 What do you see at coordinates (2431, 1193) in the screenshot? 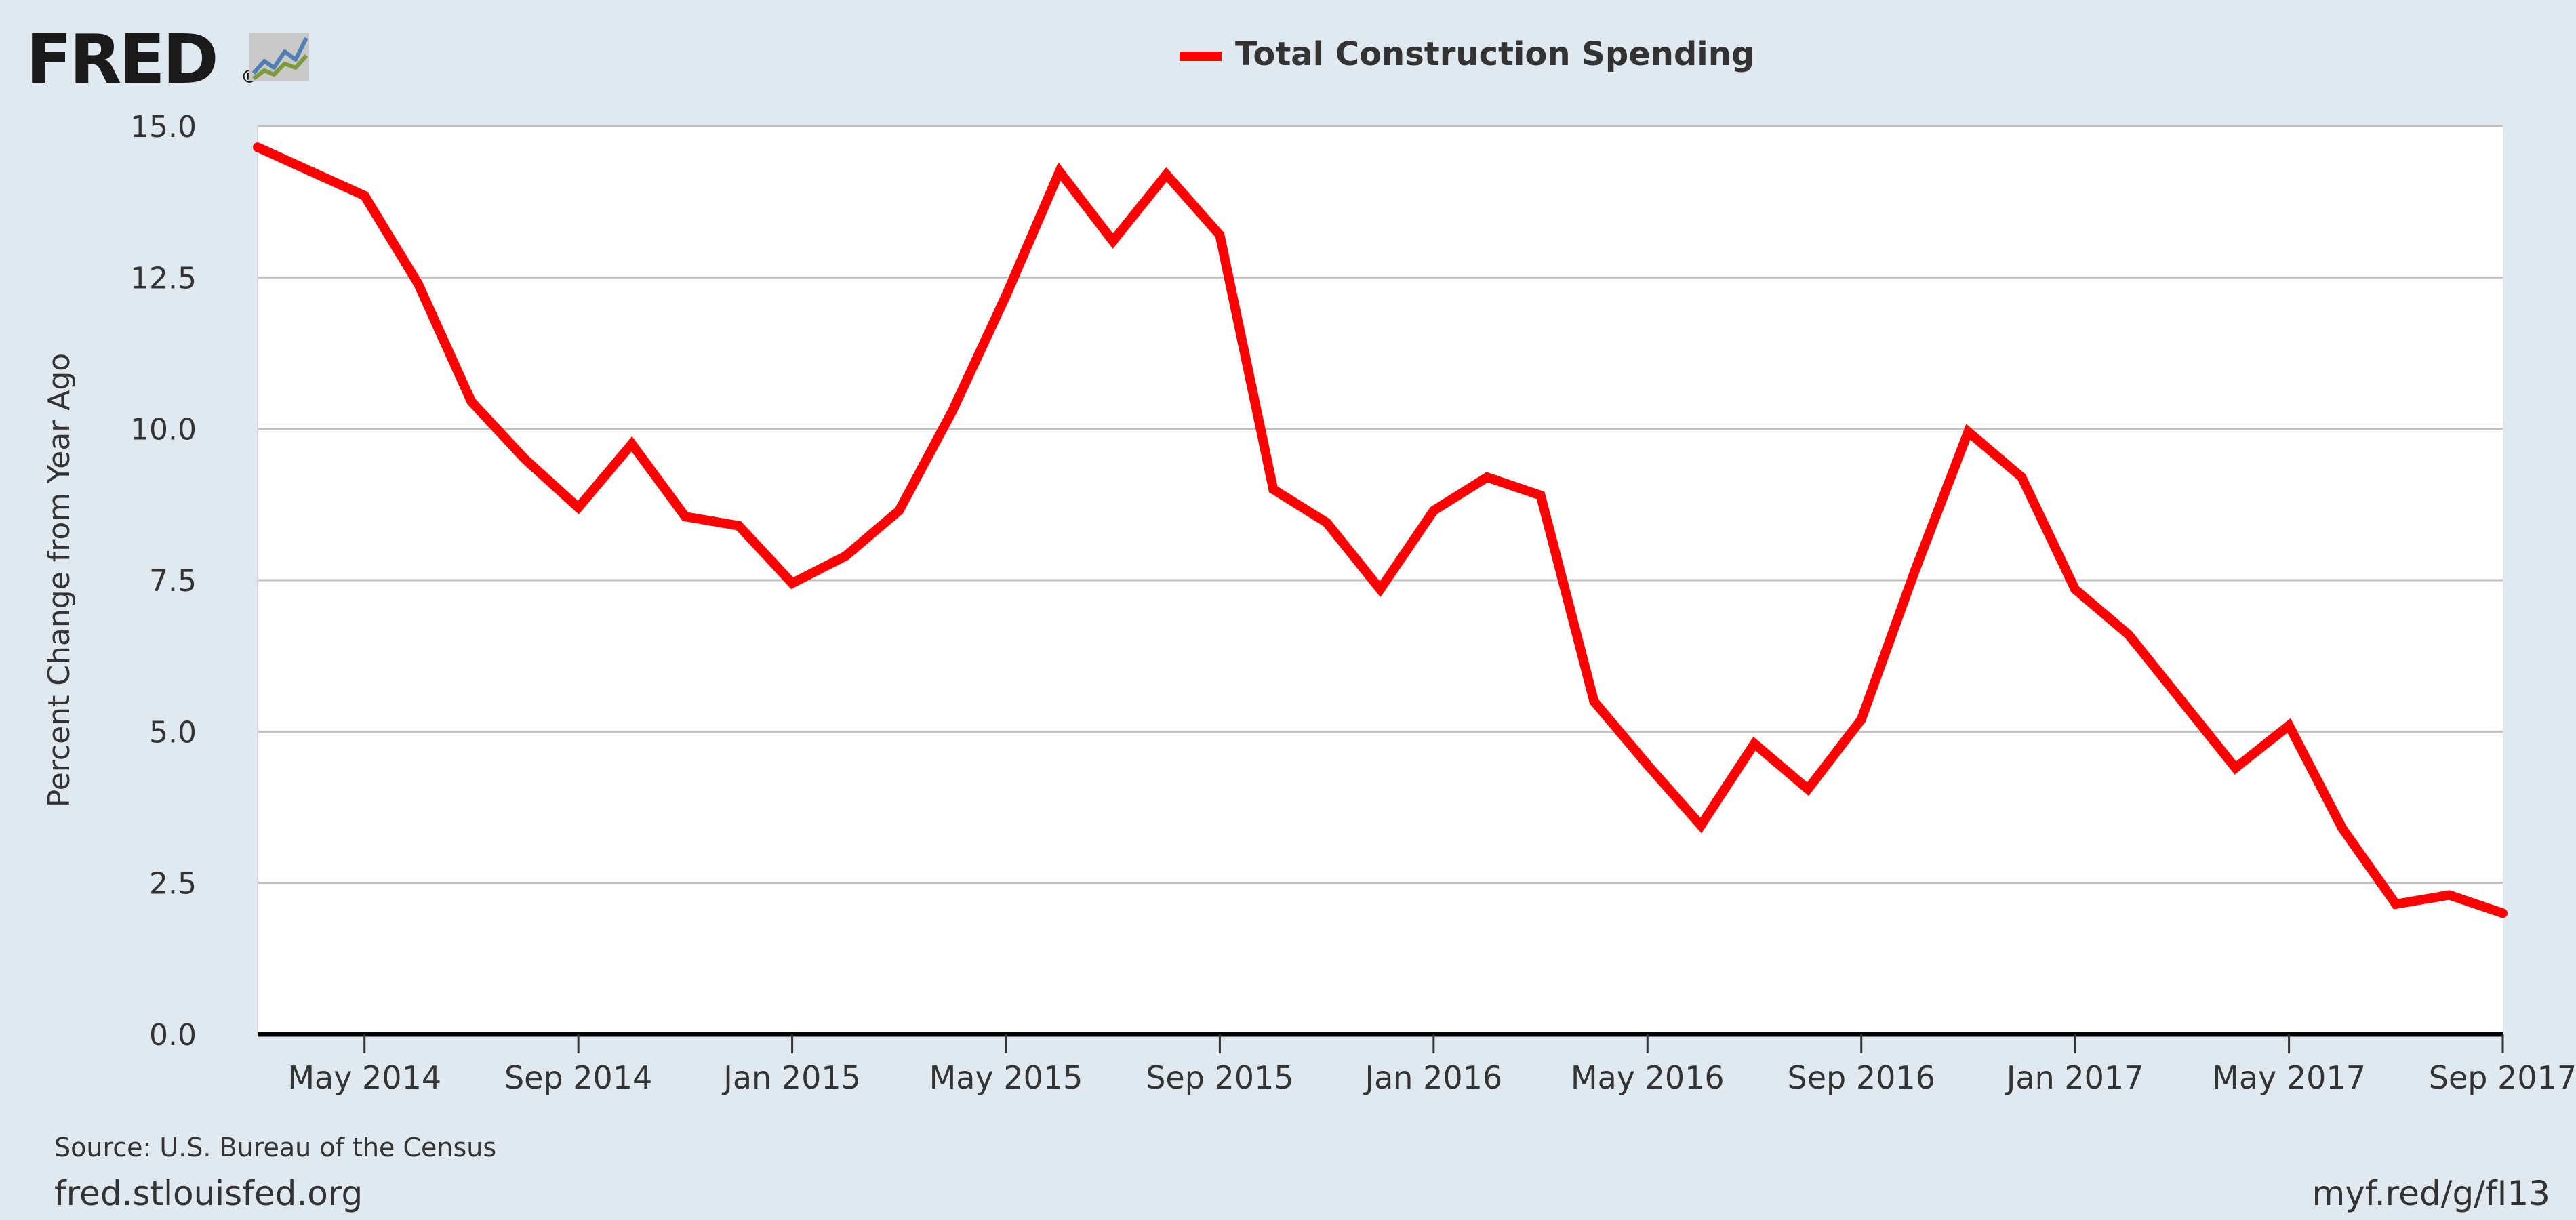
I see `short-link: myf.red/g/fI13` at bounding box center [2431, 1193].